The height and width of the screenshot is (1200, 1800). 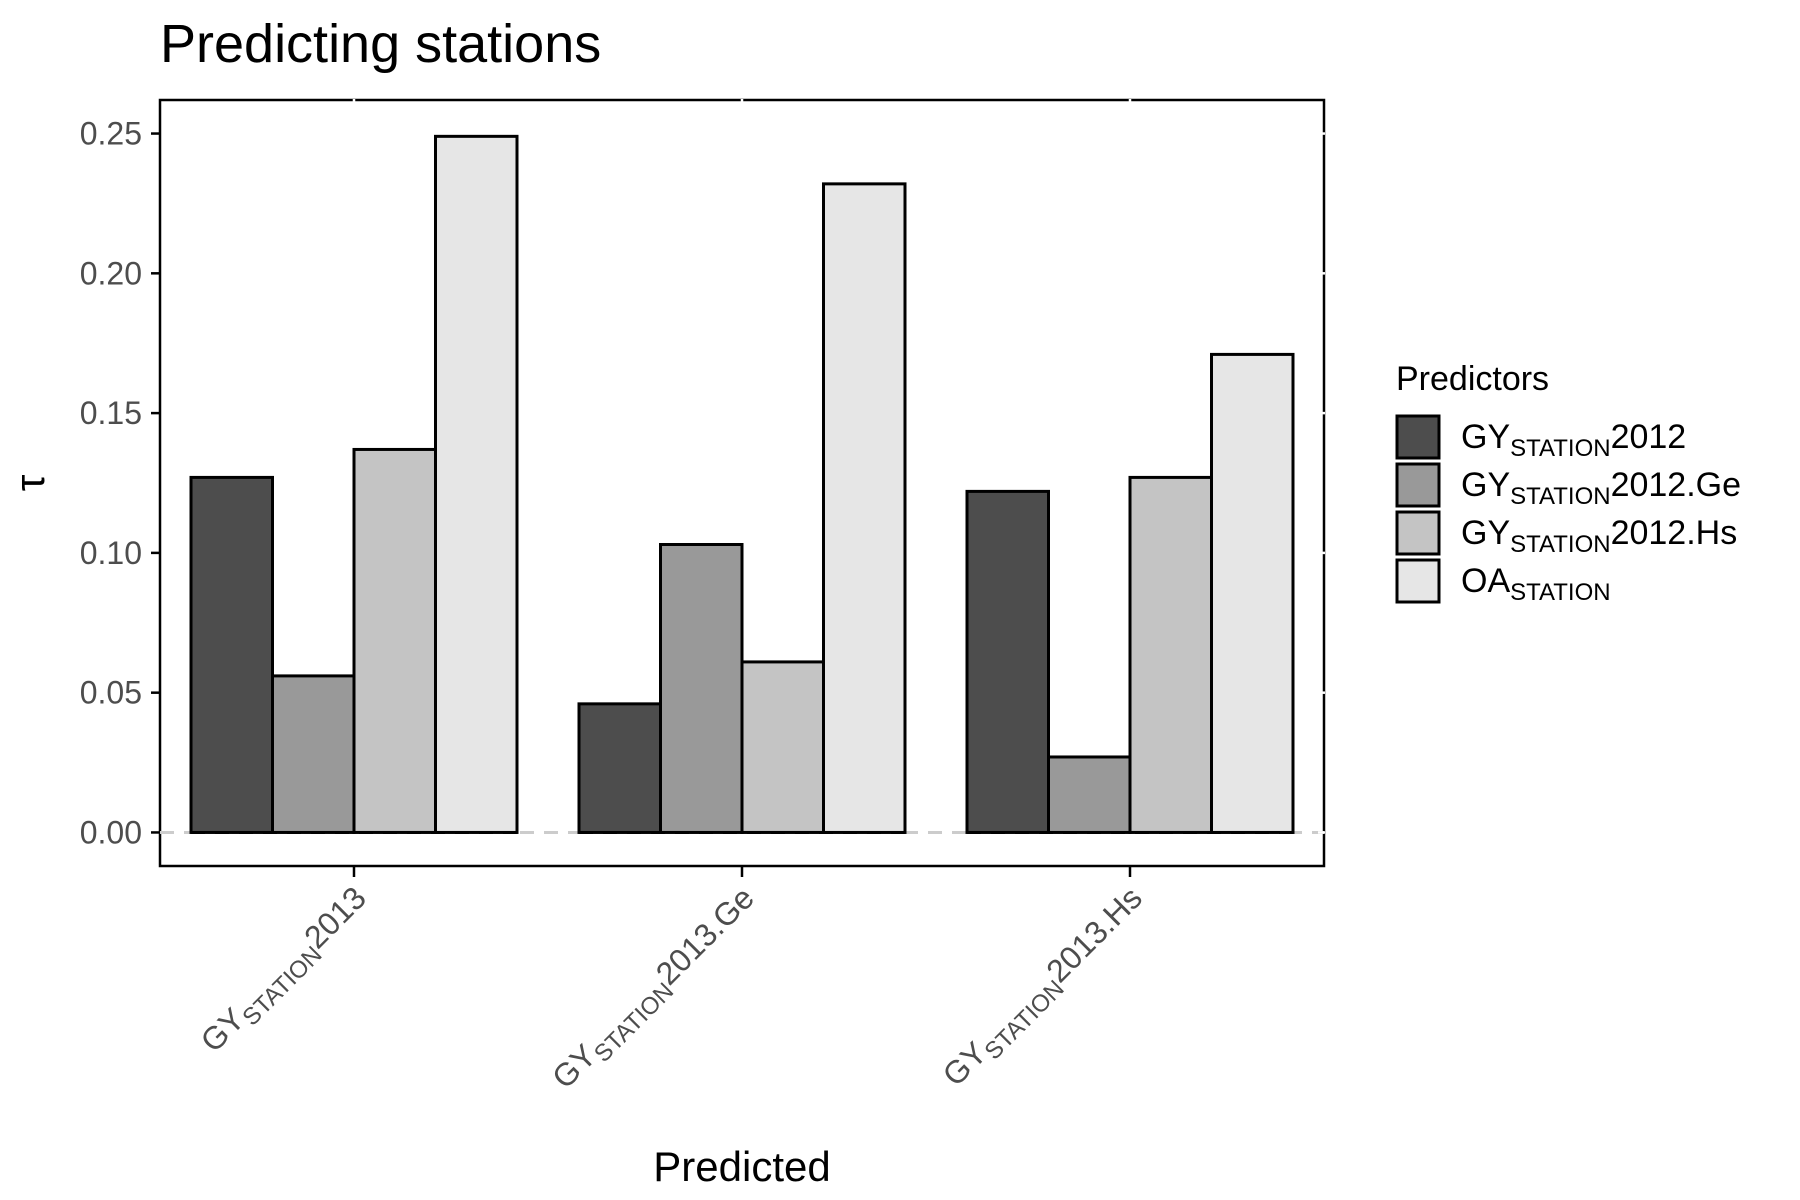 What do you see at coordinates (1094, 934) in the screenshot?
I see `x-tick-label-suffix: 2013.Hs` at bounding box center [1094, 934].